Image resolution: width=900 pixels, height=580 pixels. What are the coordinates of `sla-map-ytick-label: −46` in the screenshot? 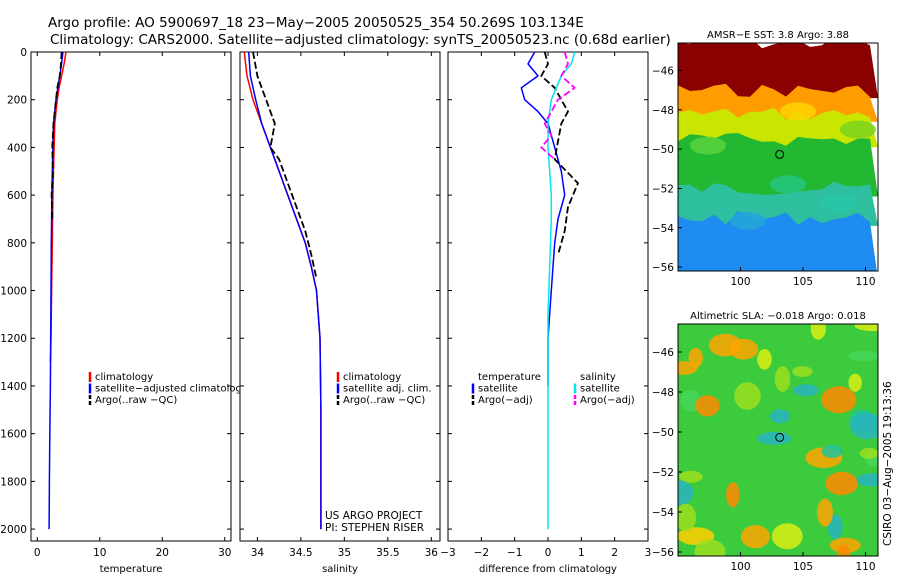 It's located at (663, 353).